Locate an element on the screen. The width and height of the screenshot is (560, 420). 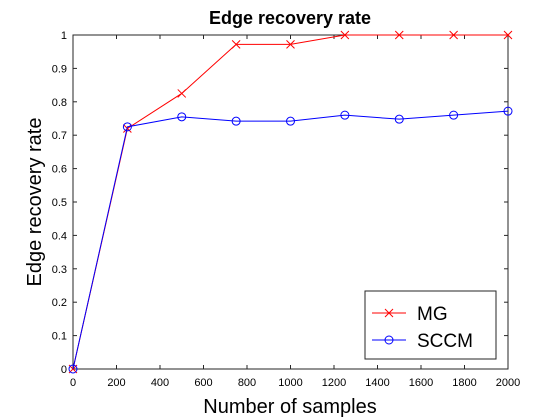
y-tick-label: 0.4 is located at coordinates (59, 236).